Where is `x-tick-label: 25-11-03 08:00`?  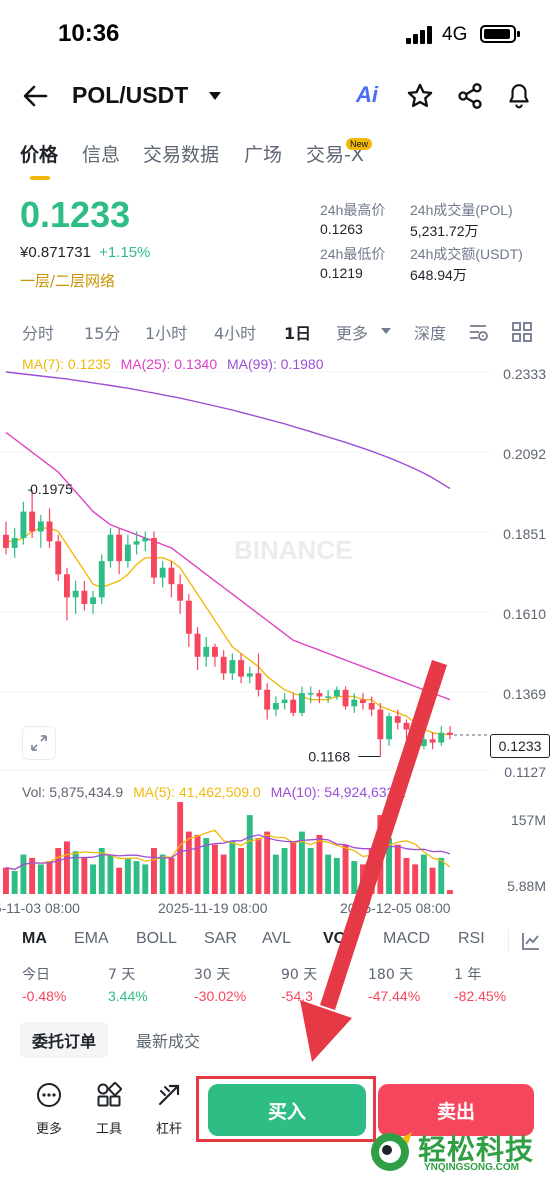
x-tick-label: 25-11-03 08:00 is located at coordinates (40, 908).